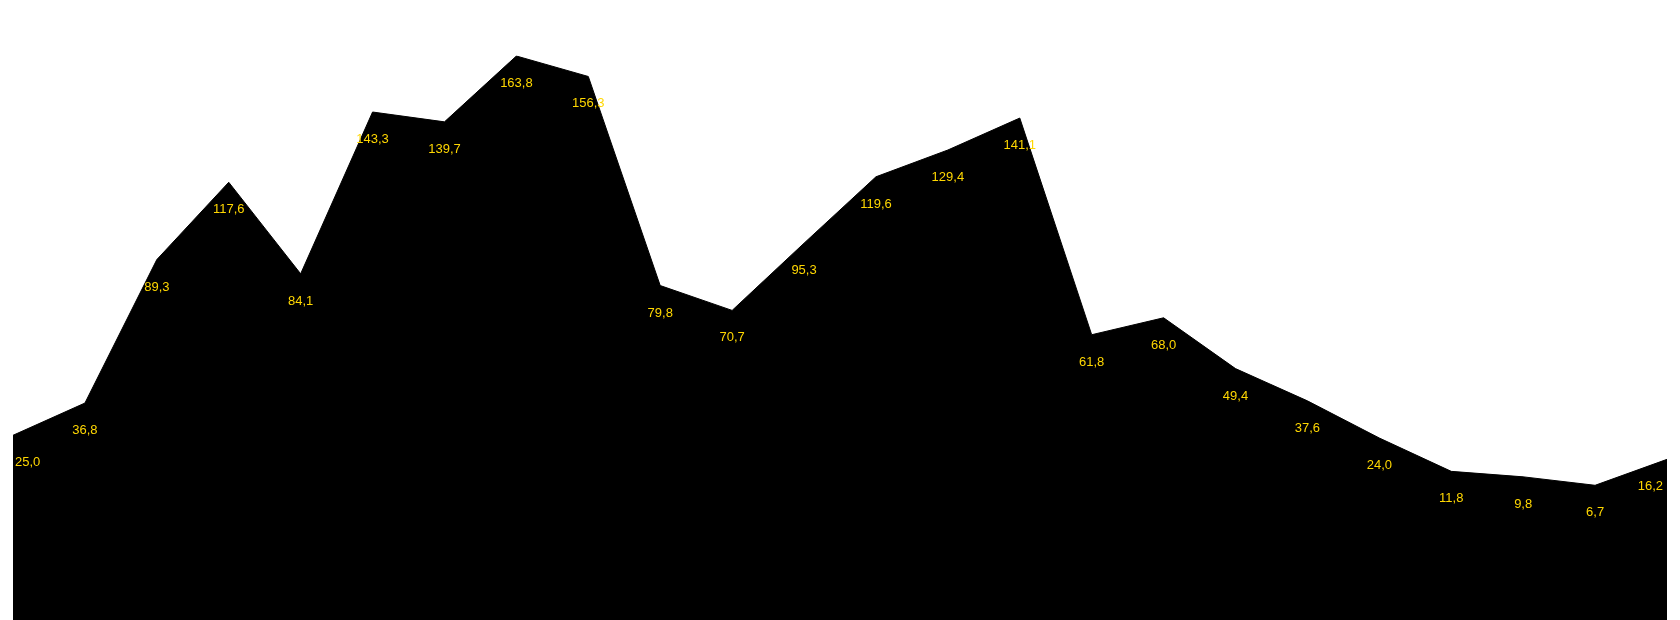 Image resolution: width=1680 pixels, height=620 pixels. What do you see at coordinates (85, 430) in the screenshot?
I see `data-label: 36,8` at bounding box center [85, 430].